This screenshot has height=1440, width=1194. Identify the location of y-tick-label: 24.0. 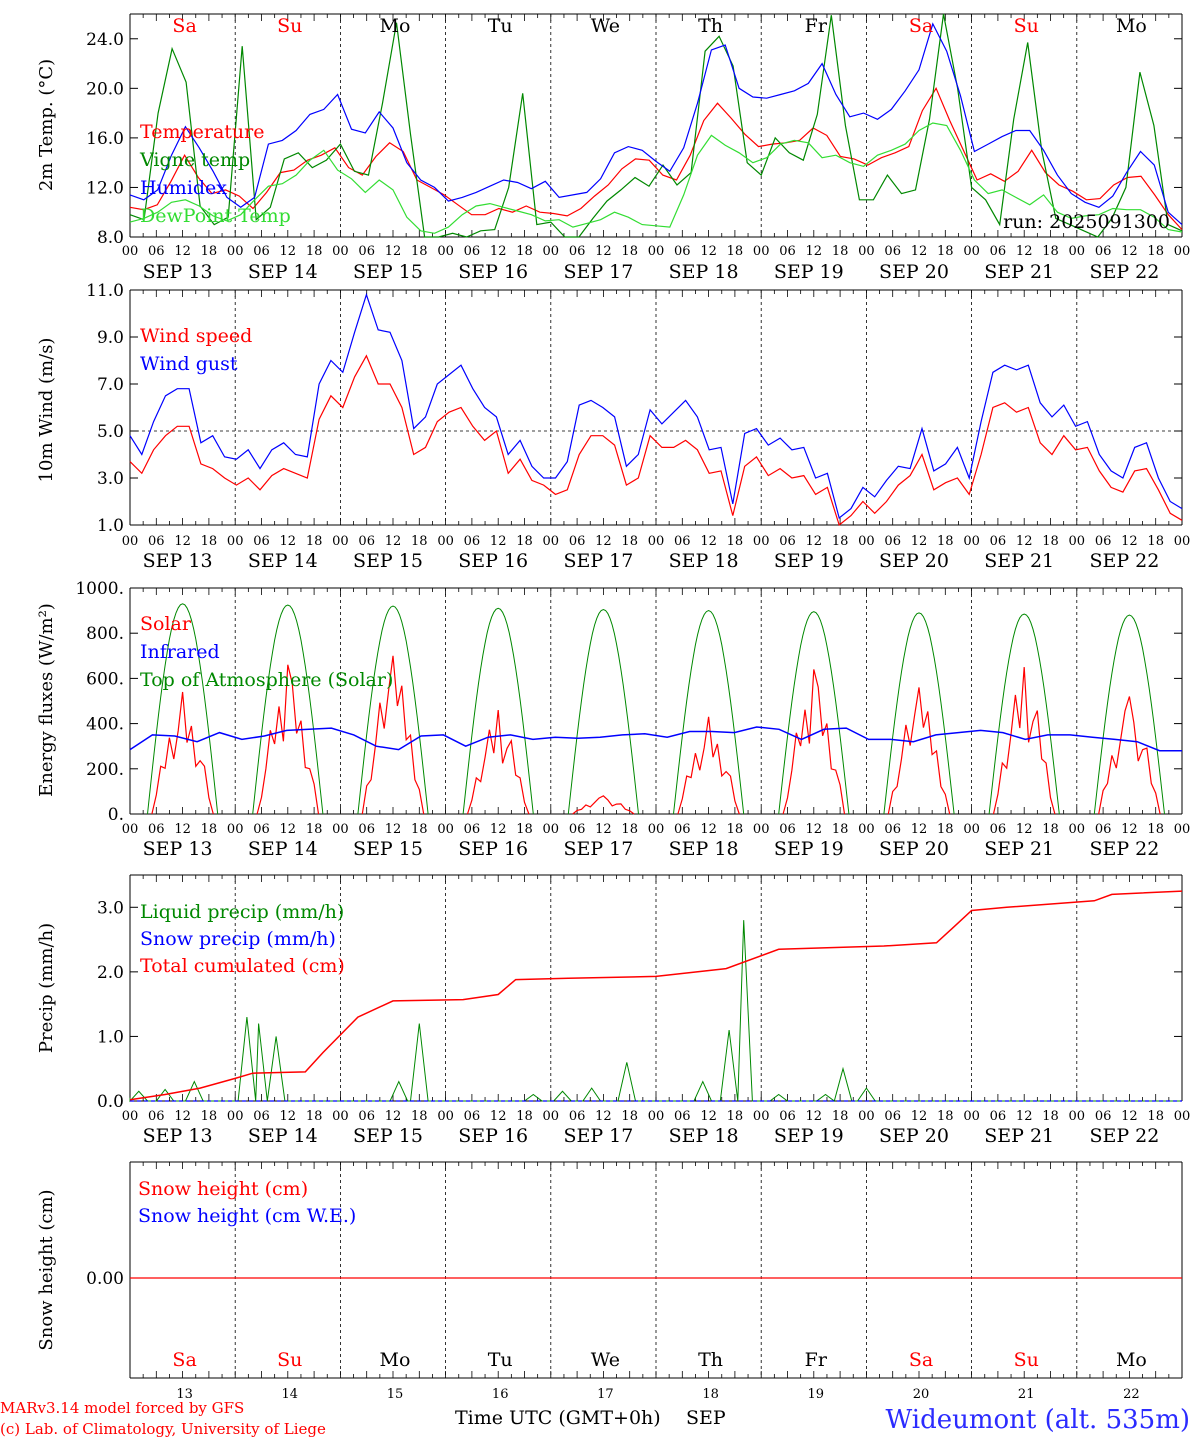
(105, 40).